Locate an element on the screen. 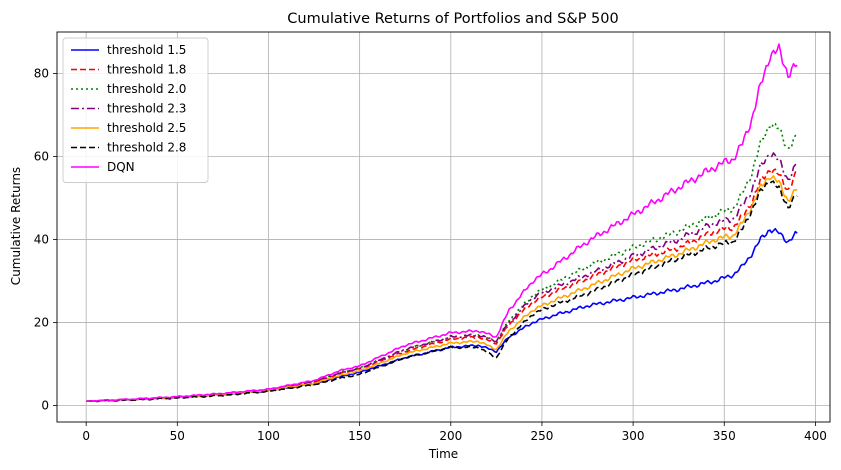 The image size is (841, 470). x-axis-label: Time is located at coordinates (443, 454).